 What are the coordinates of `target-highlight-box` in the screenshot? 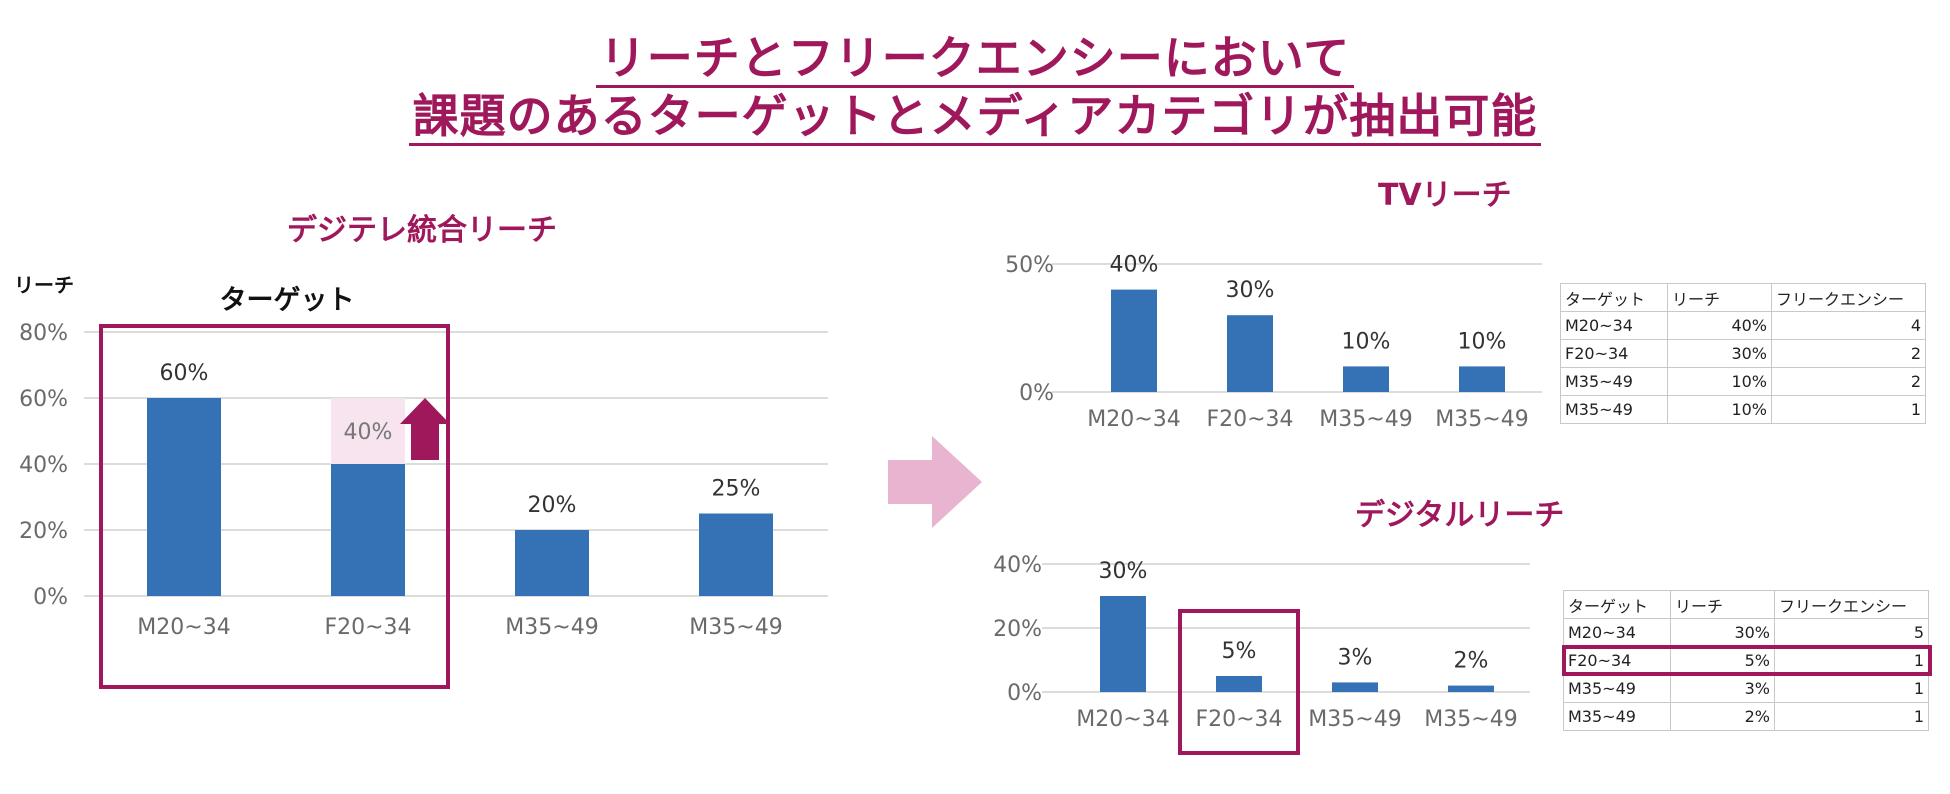 It's located at (274, 506).